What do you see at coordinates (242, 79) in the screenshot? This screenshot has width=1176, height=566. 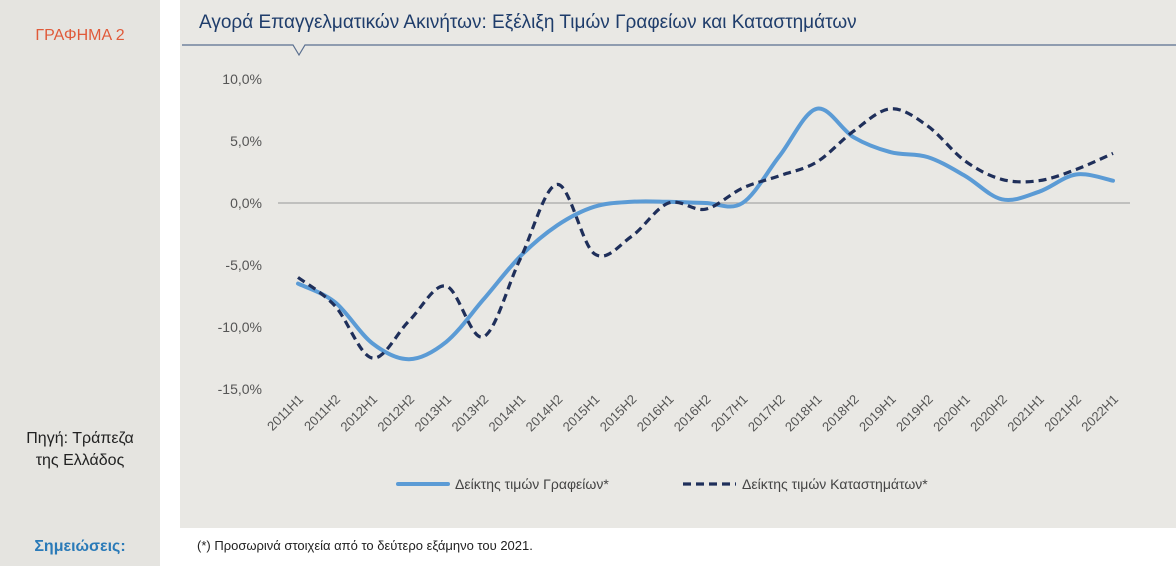 I see `y-tick-label: 10,0%` at bounding box center [242, 79].